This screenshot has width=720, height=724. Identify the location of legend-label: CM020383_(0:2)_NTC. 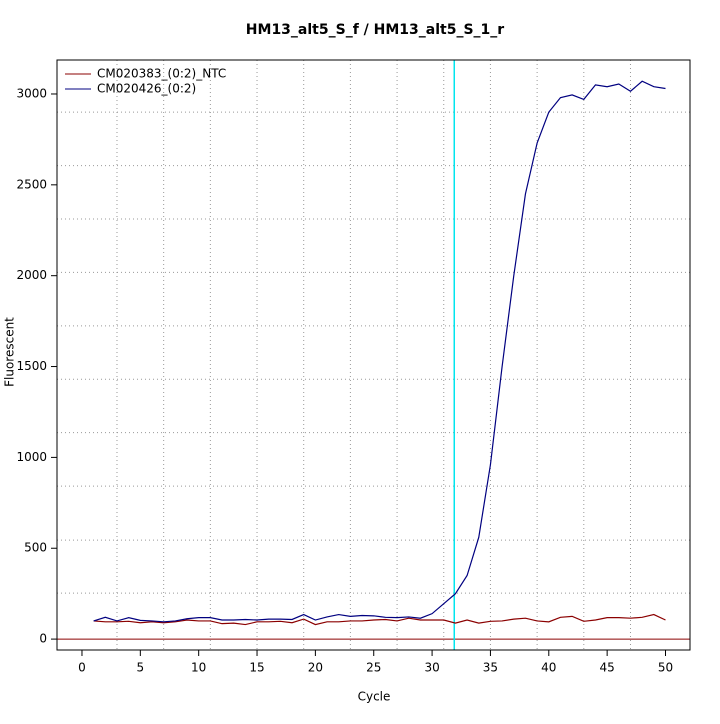
(161, 74).